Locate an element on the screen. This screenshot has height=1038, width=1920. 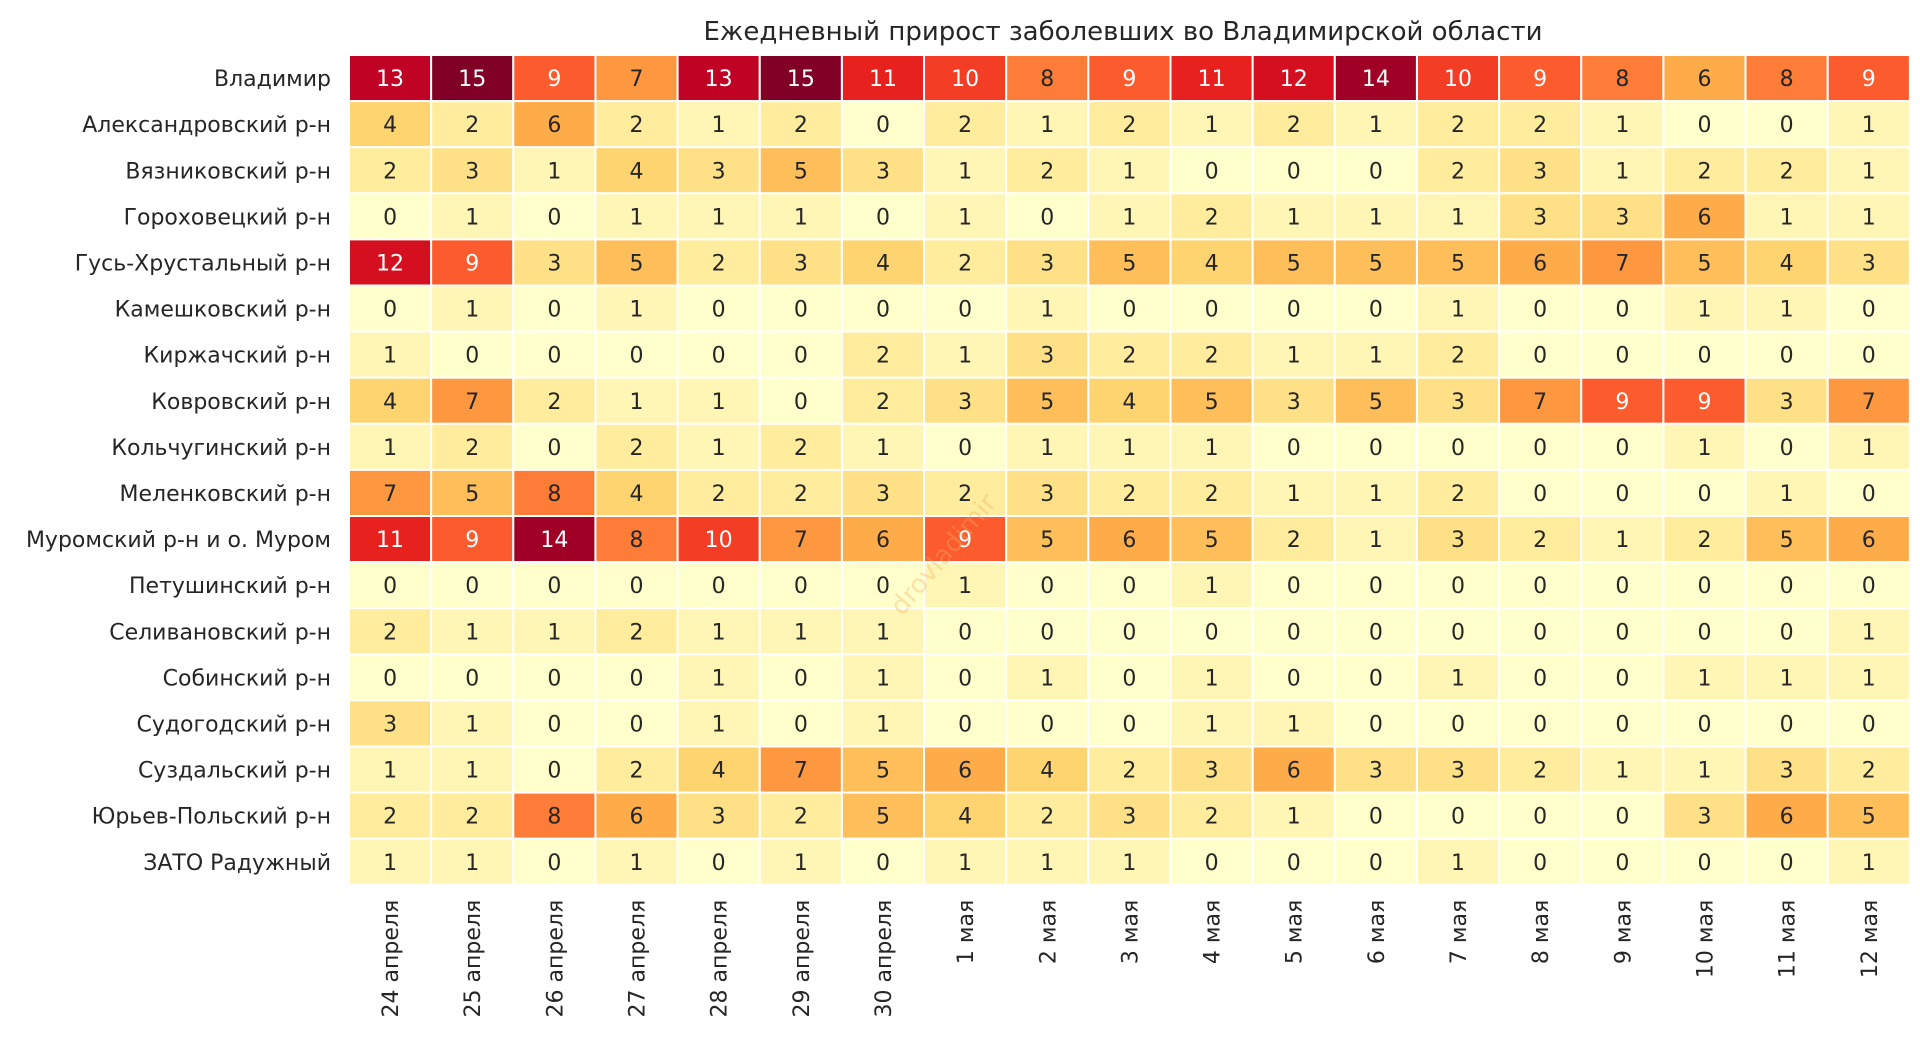
row-label: Владимир is located at coordinates (272, 79).